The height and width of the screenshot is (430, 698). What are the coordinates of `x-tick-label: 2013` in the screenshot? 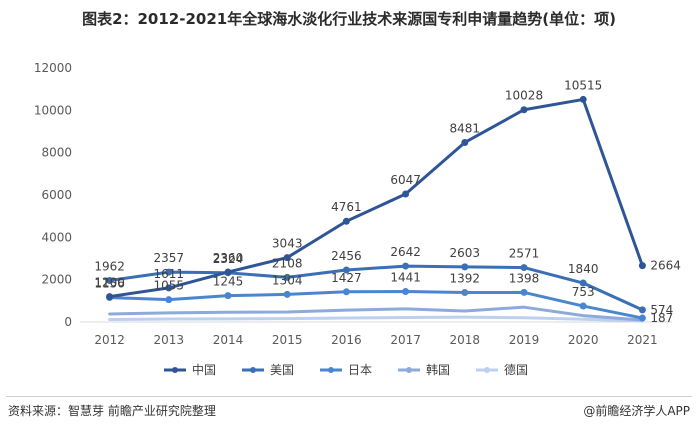 It's located at (169, 340).